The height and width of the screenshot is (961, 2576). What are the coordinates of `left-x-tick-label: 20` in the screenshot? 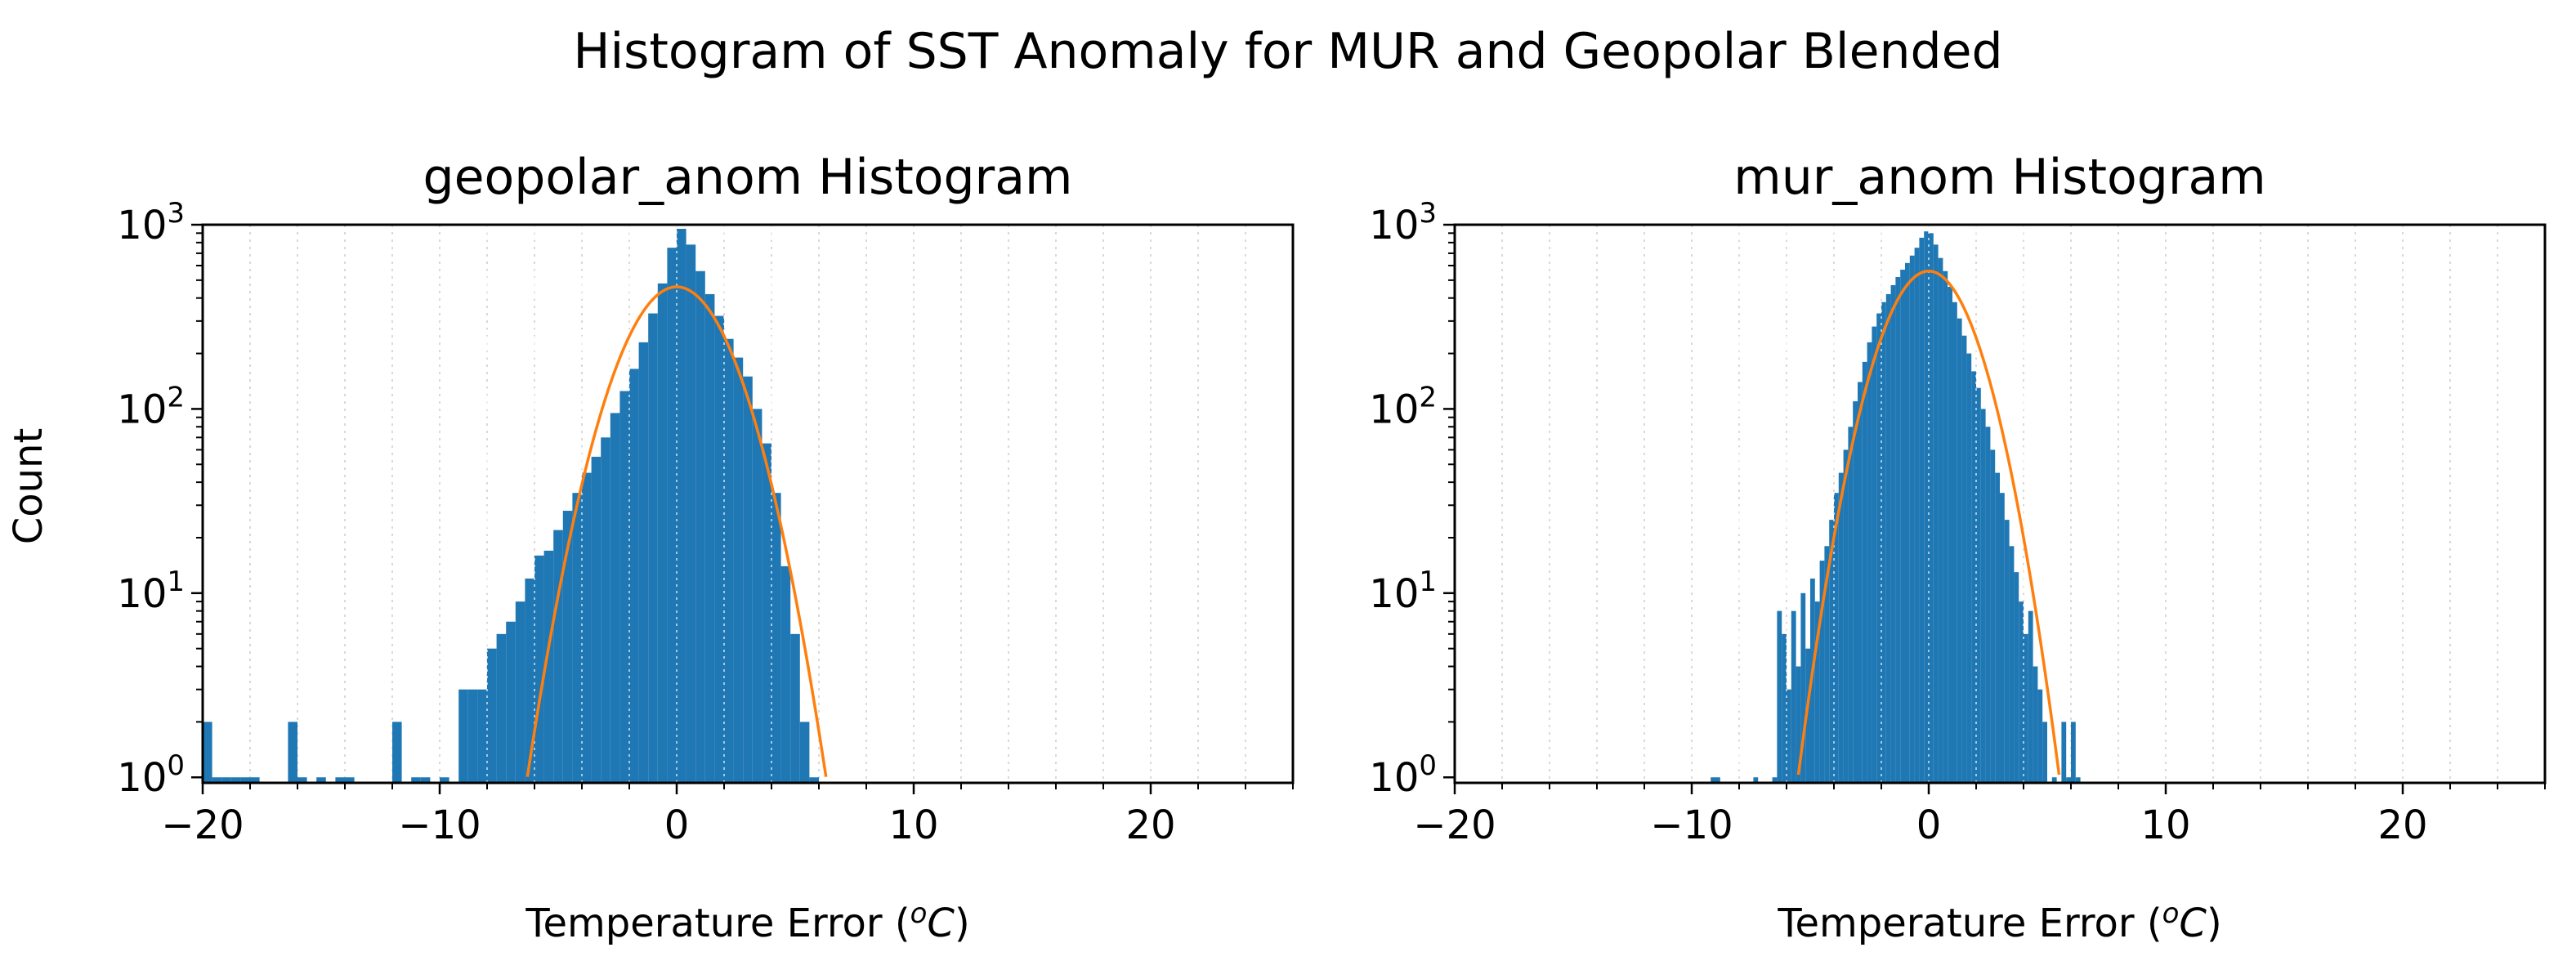 It's located at (1150, 825).